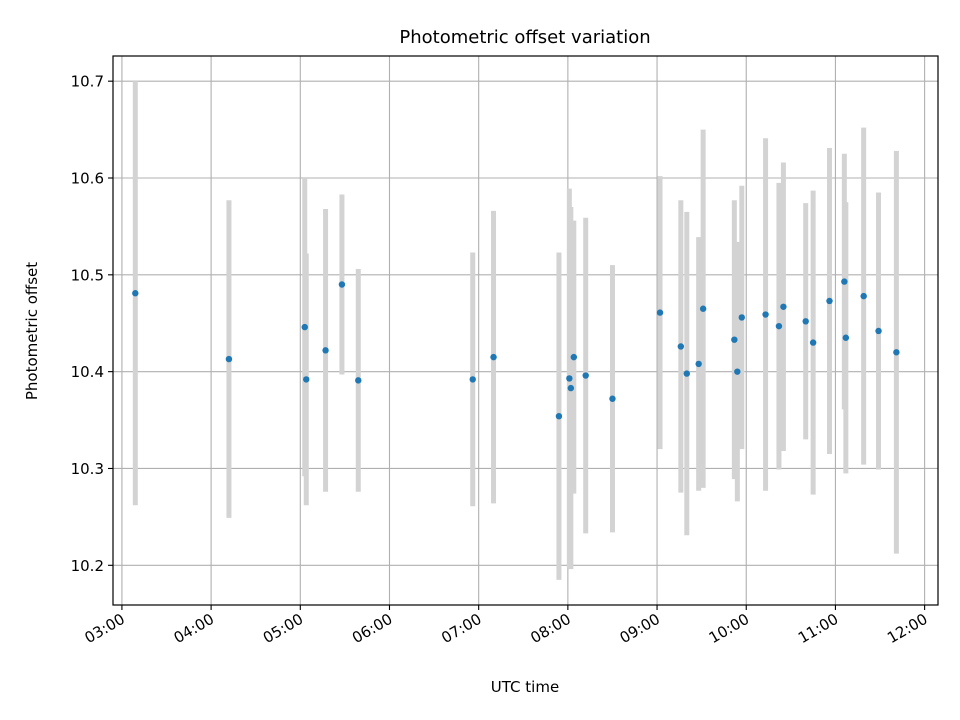 This screenshot has width=960, height=720. What do you see at coordinates (87, 179) in the screenshot?
I see `y-tick-label: 10.6` at bounding box center [87, 179].